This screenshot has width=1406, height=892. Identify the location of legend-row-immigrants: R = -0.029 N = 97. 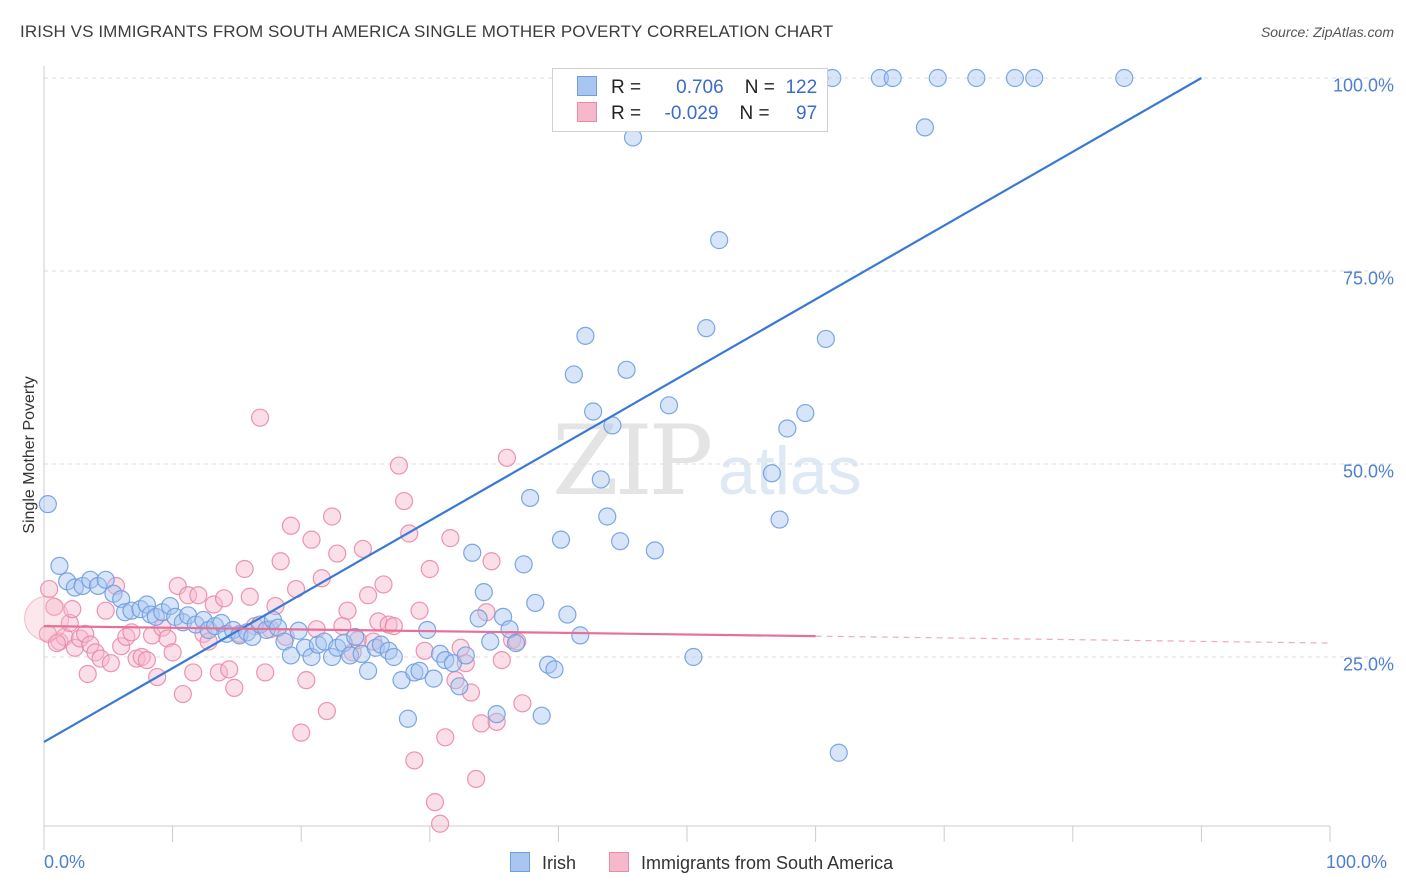
(697, 114).